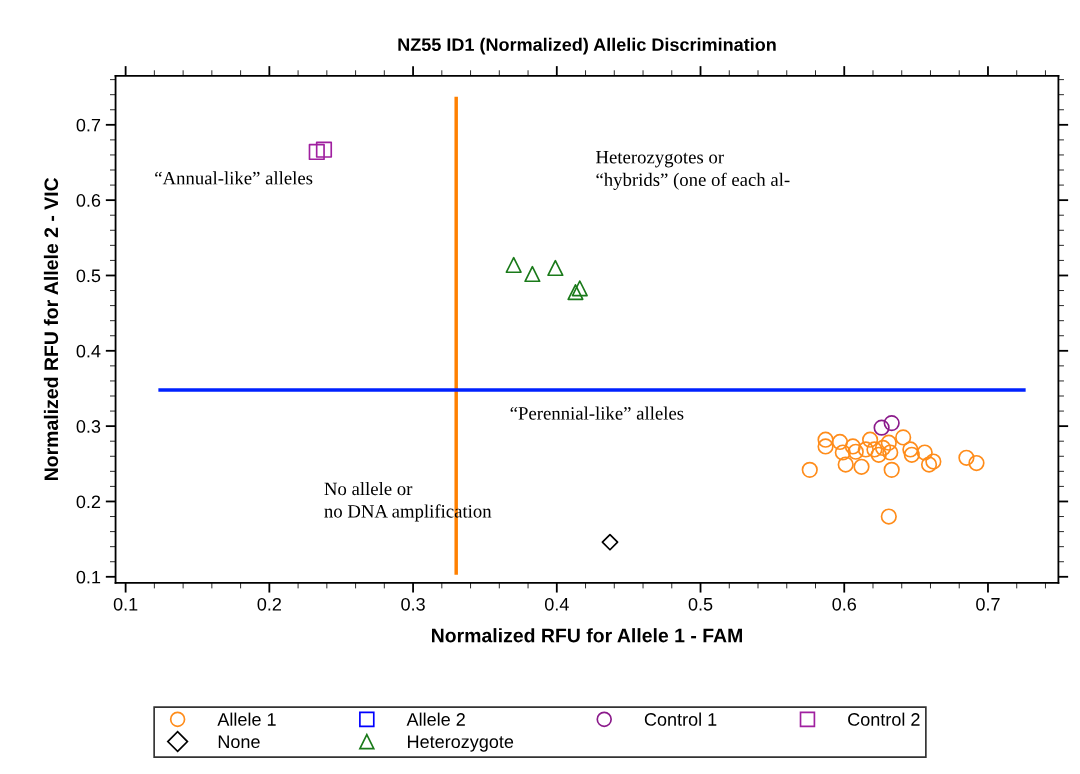  I want to click on x-tick-label: 0.3, so click(413, 604).